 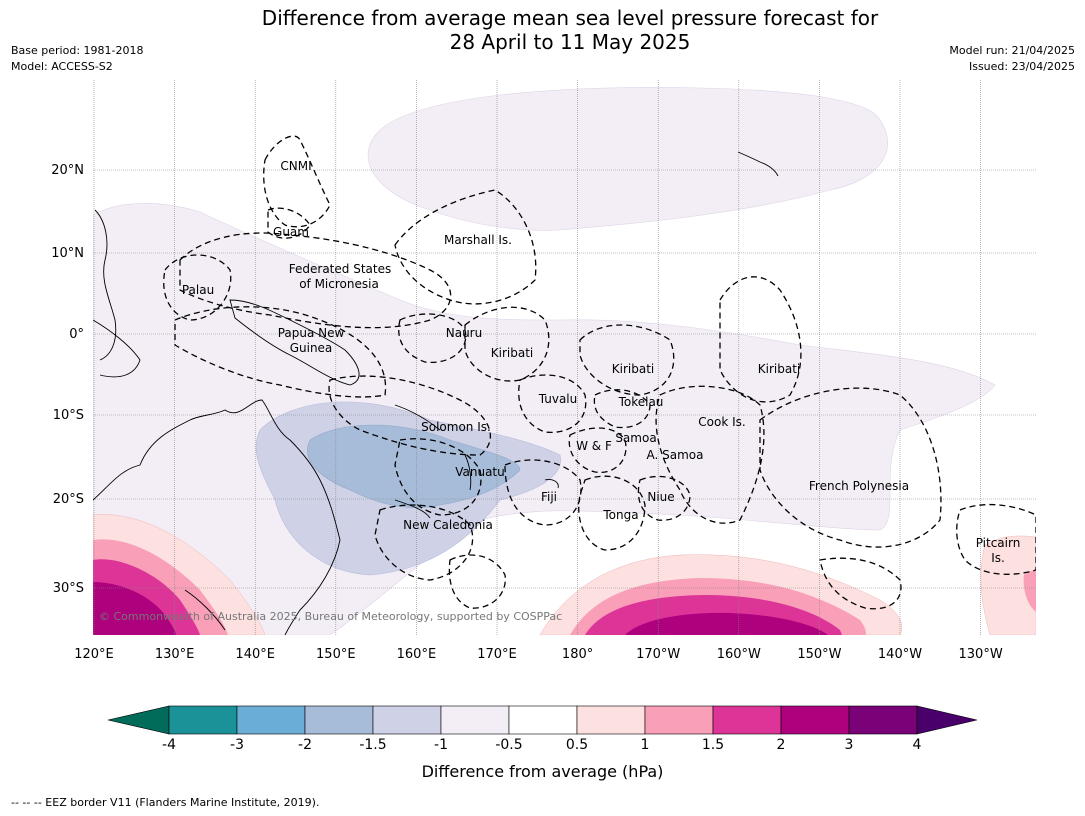 I want to click on region-label: Guam, so click(x=291, y=232).